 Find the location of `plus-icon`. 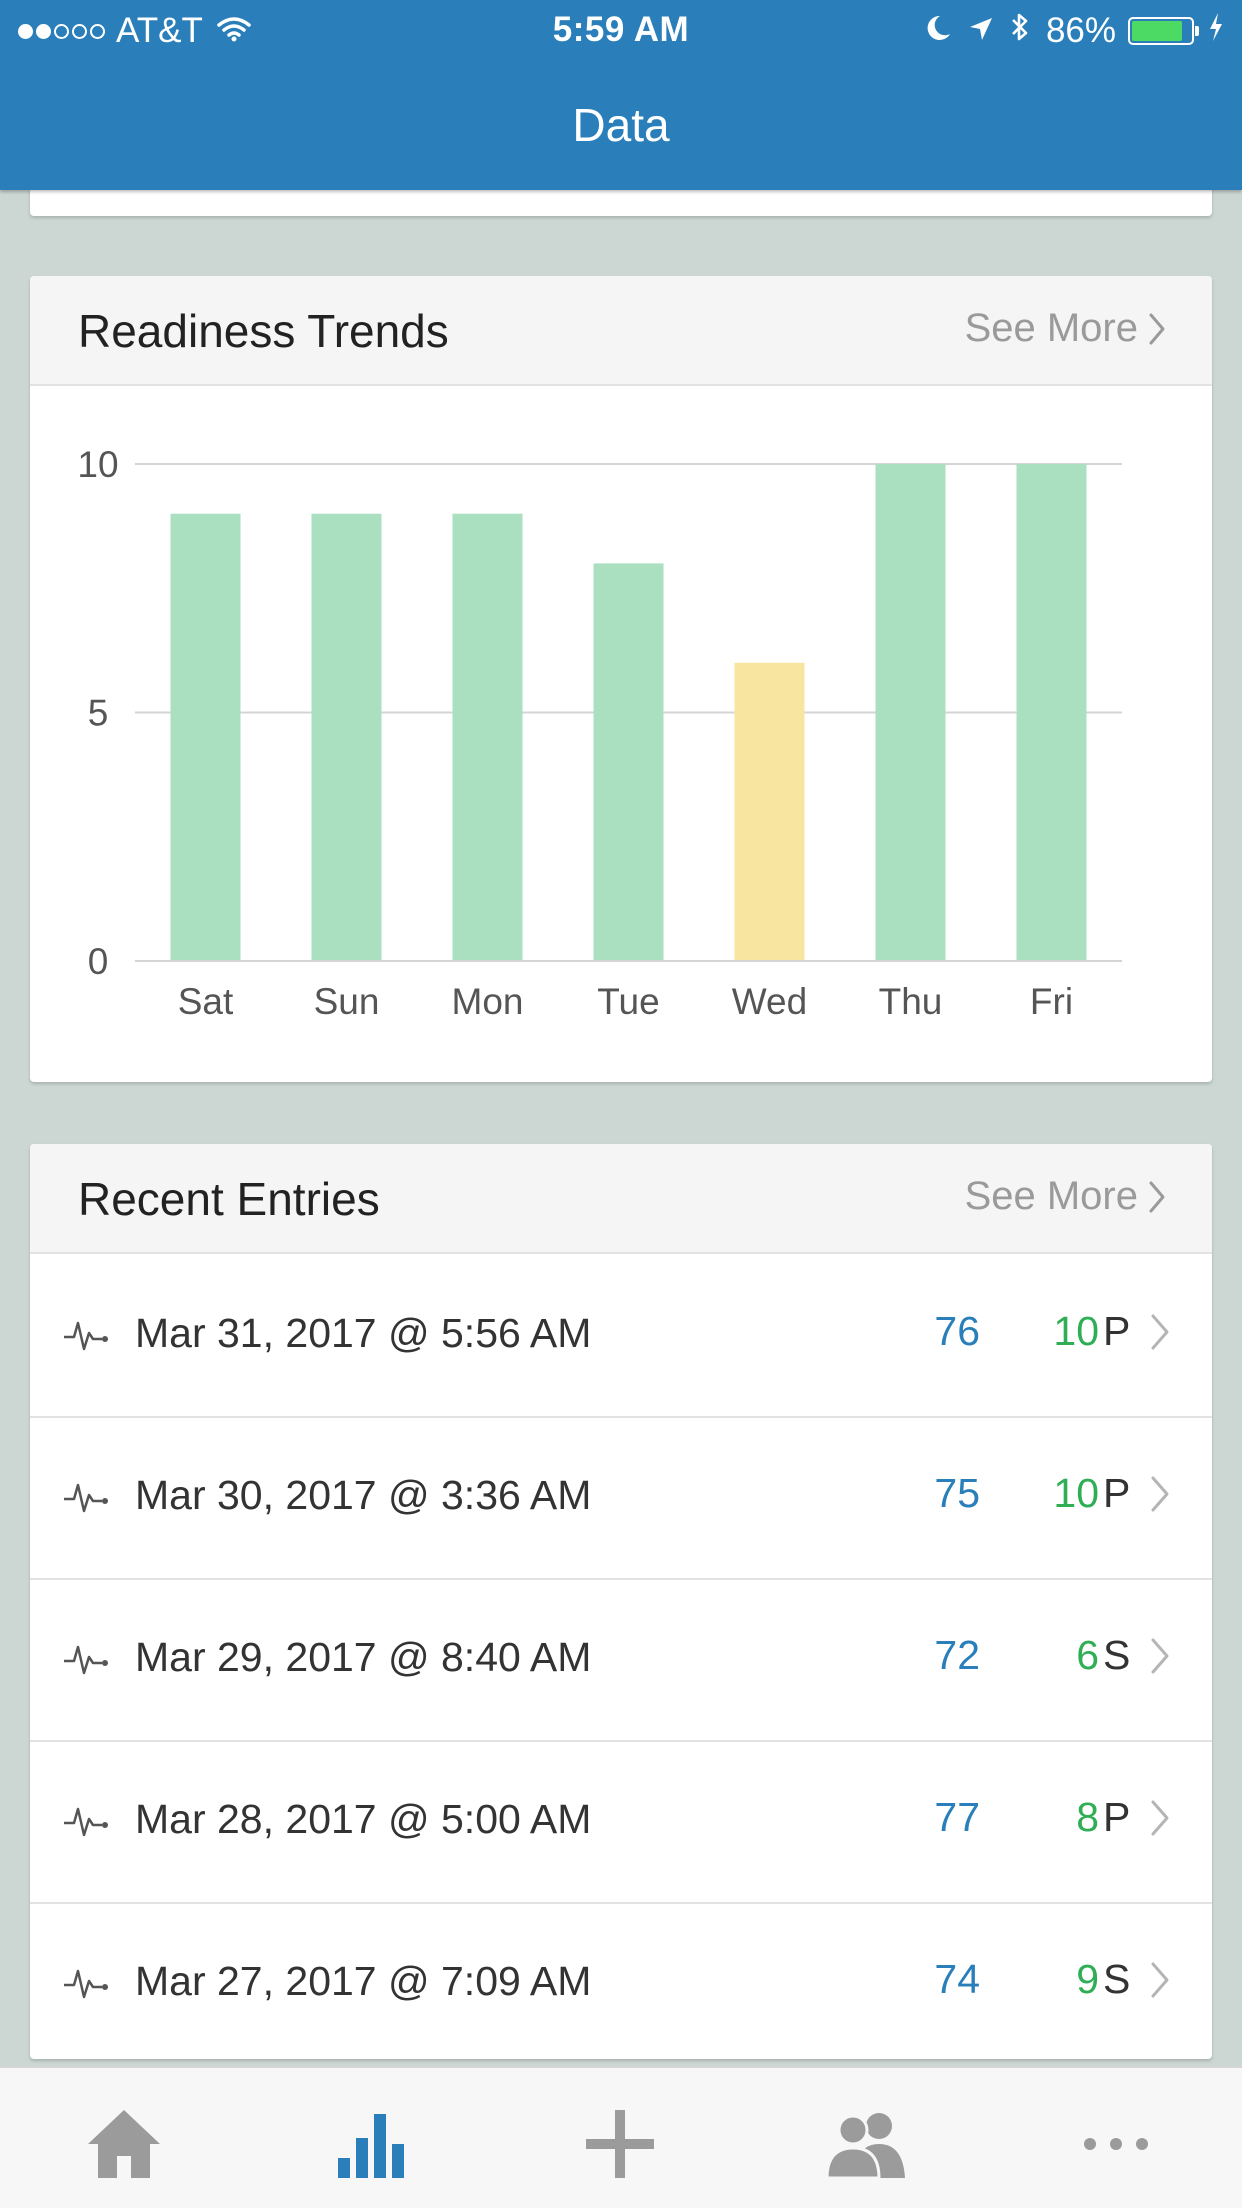

plus-icon is located at coordinates (620, 2144).